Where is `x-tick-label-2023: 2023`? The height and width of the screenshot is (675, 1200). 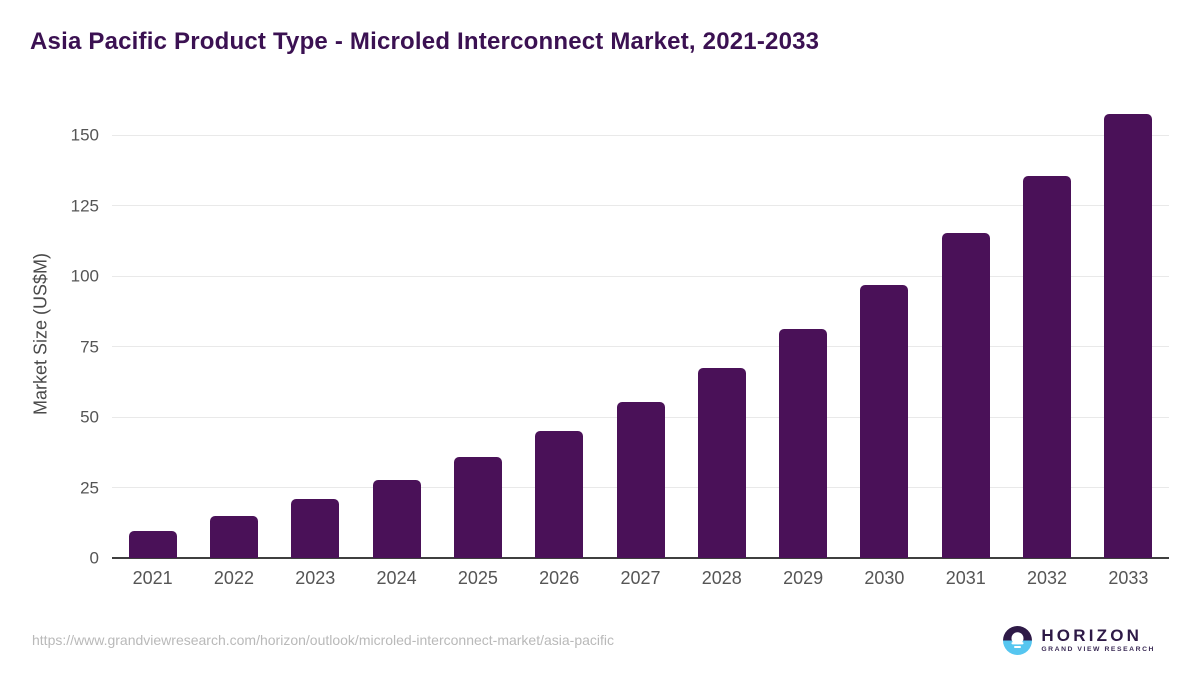 x-tick-label-2023: 2023 is located at coordinates (315, 578).